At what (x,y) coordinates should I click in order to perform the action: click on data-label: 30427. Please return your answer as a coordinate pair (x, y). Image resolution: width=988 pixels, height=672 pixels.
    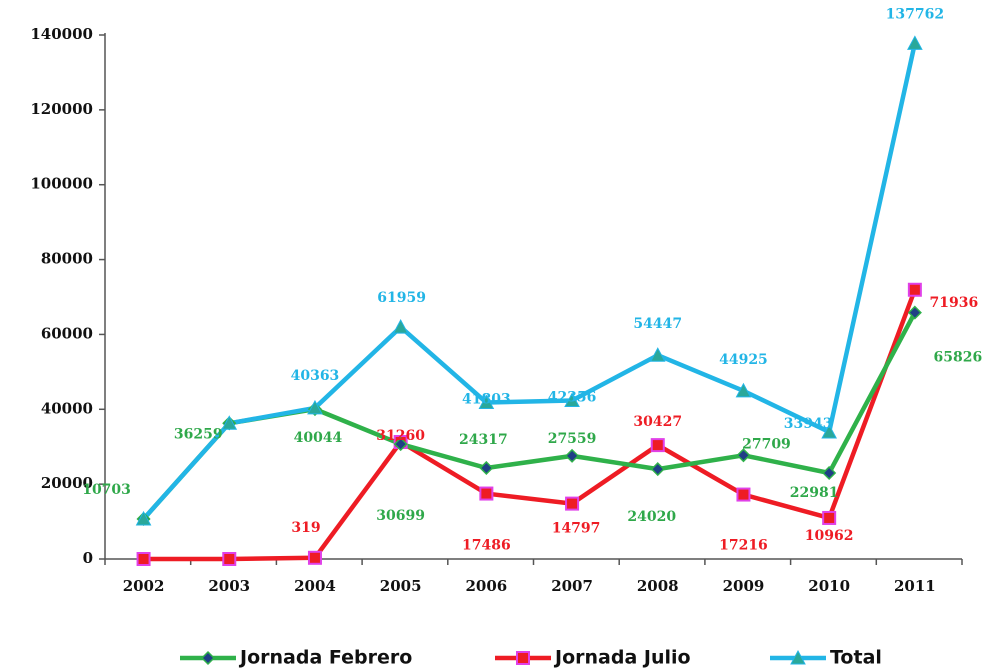
    Looking at the image, I should click on (657, 422).